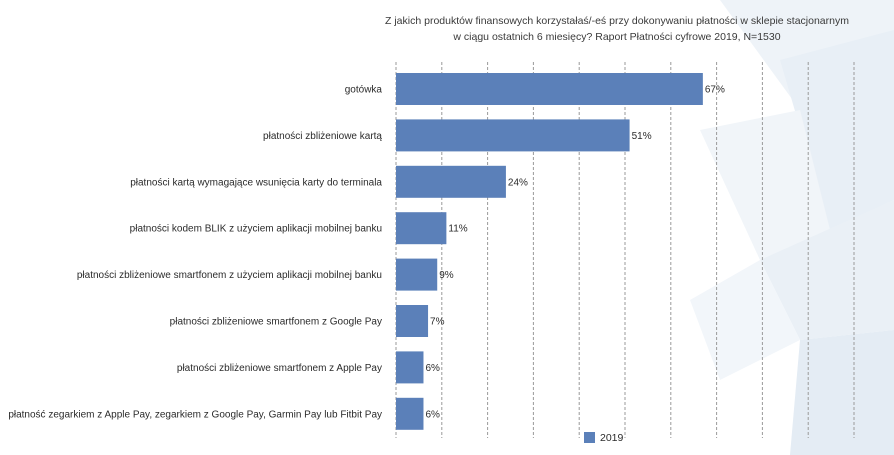  I want to click on data-label: 24%, so click(518, 182).